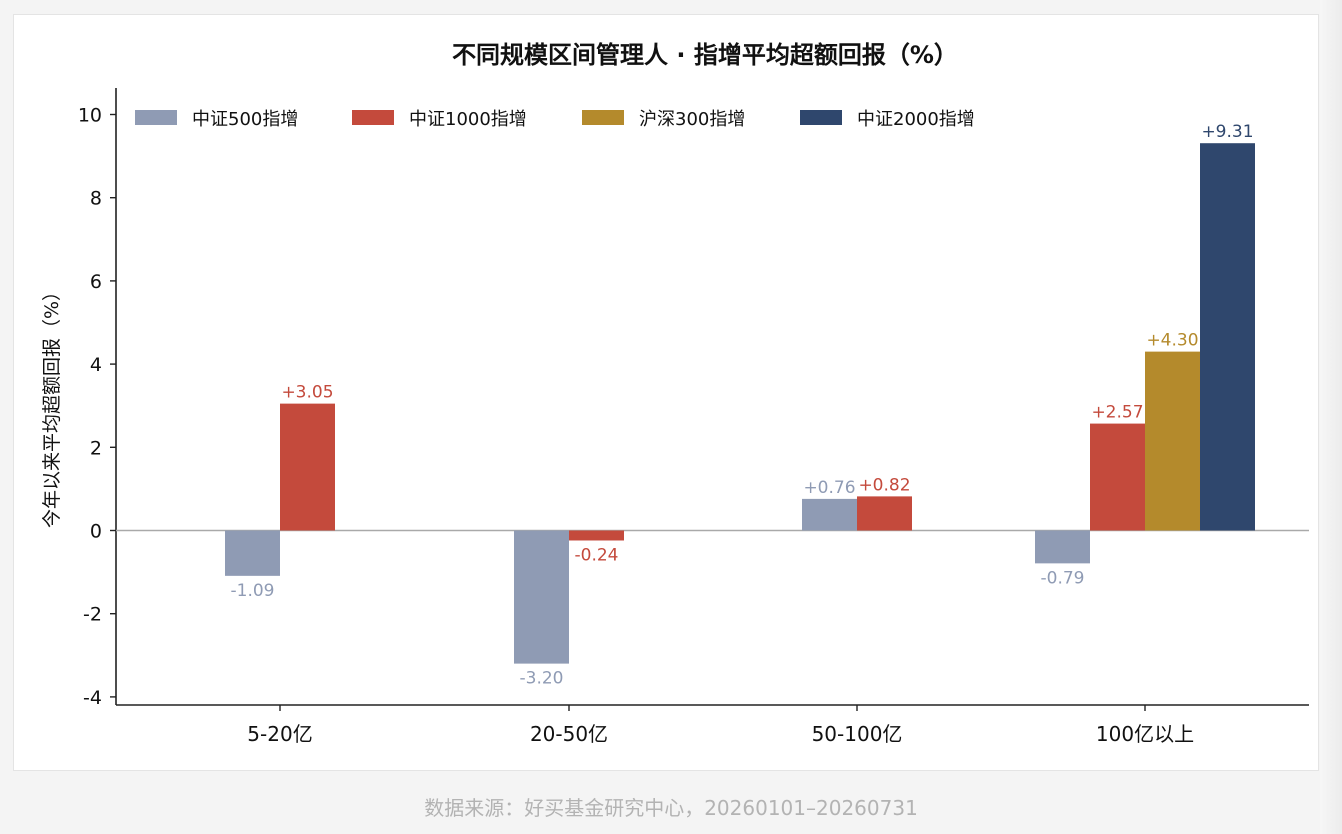  I want to click on source-note: 数据来源：好买基金研究中心，20260101–20260731, so click(671, 808).